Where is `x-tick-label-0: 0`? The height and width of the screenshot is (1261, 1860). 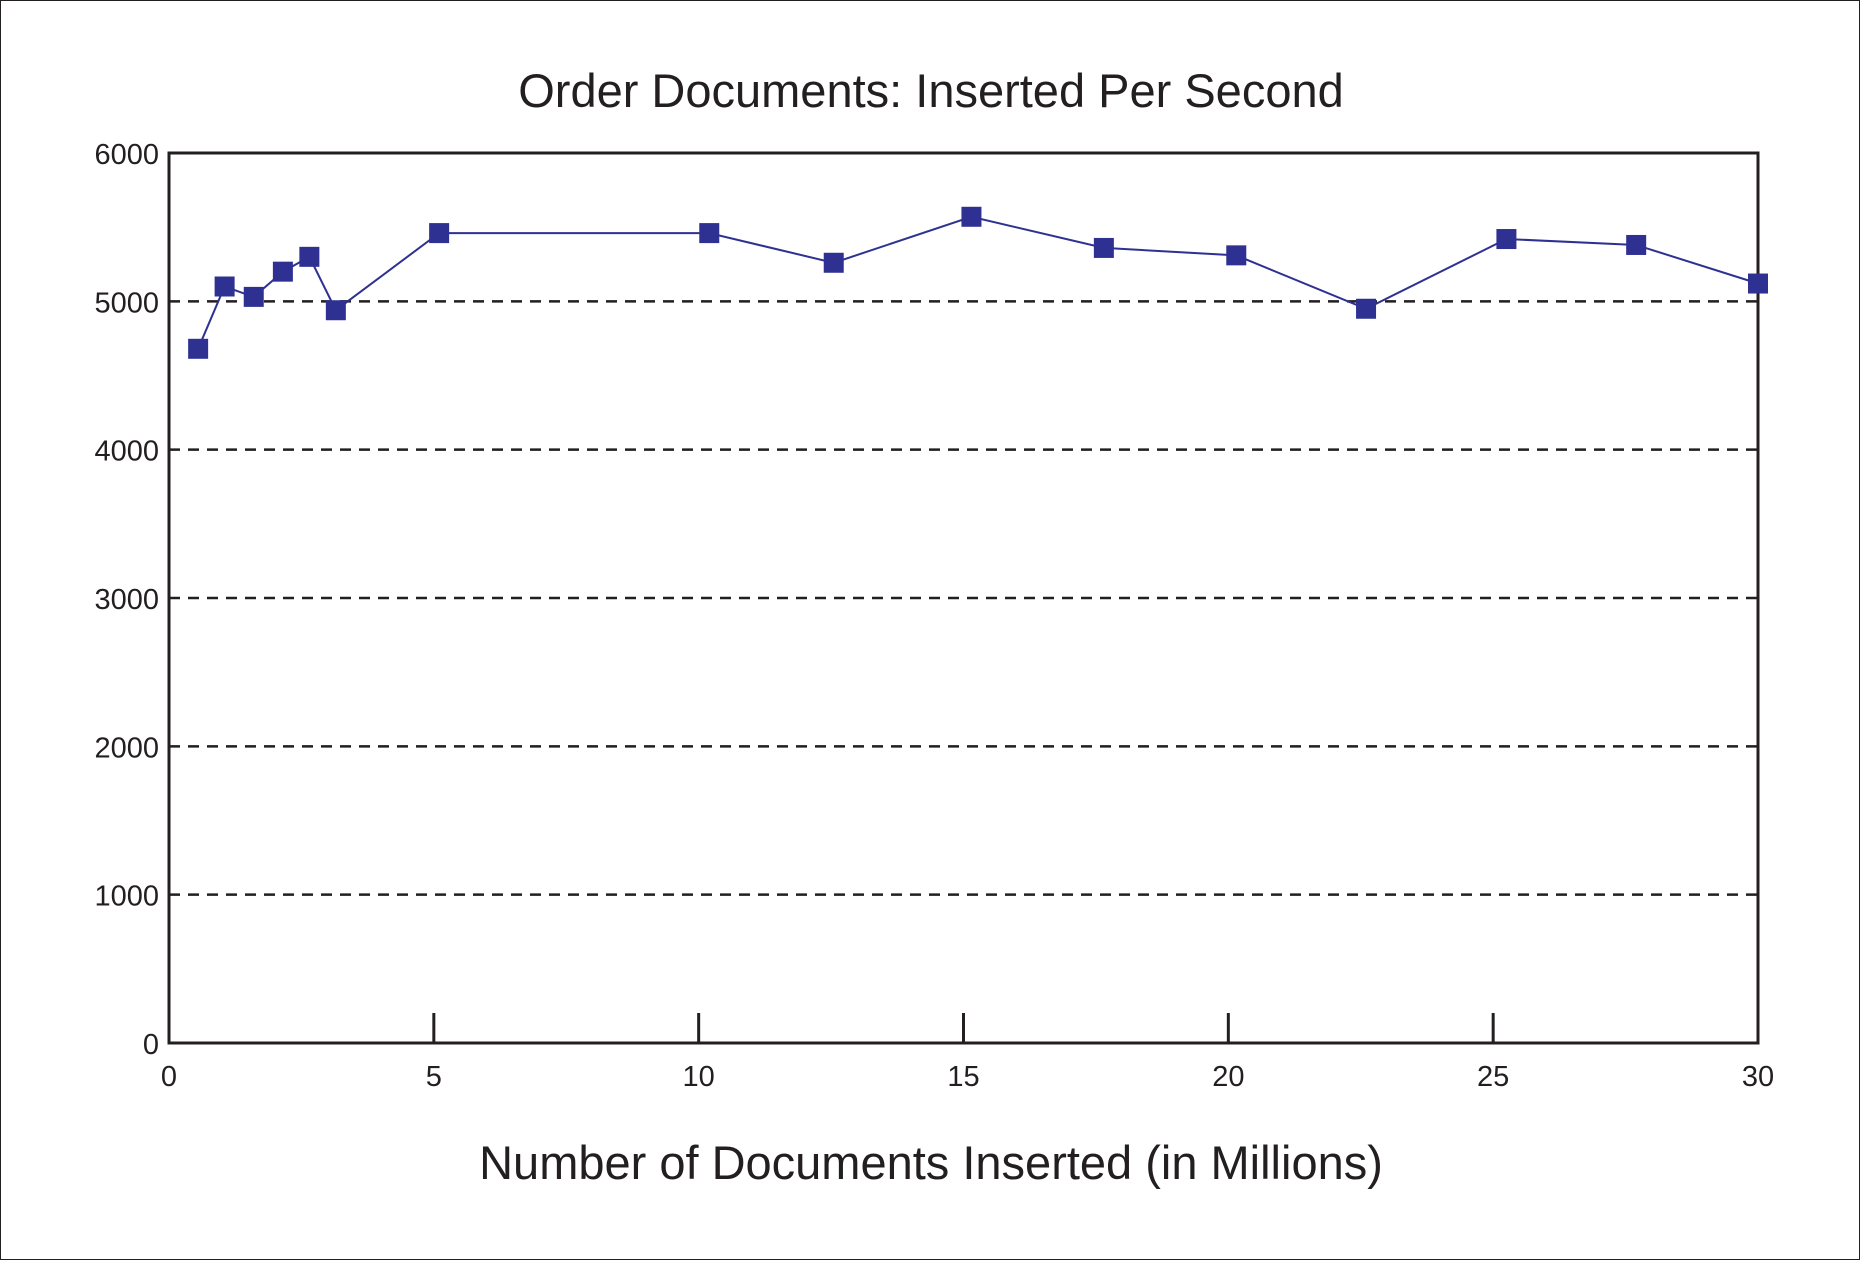
x-tick-label-0: 0 is located at coordinates (169, 1077).